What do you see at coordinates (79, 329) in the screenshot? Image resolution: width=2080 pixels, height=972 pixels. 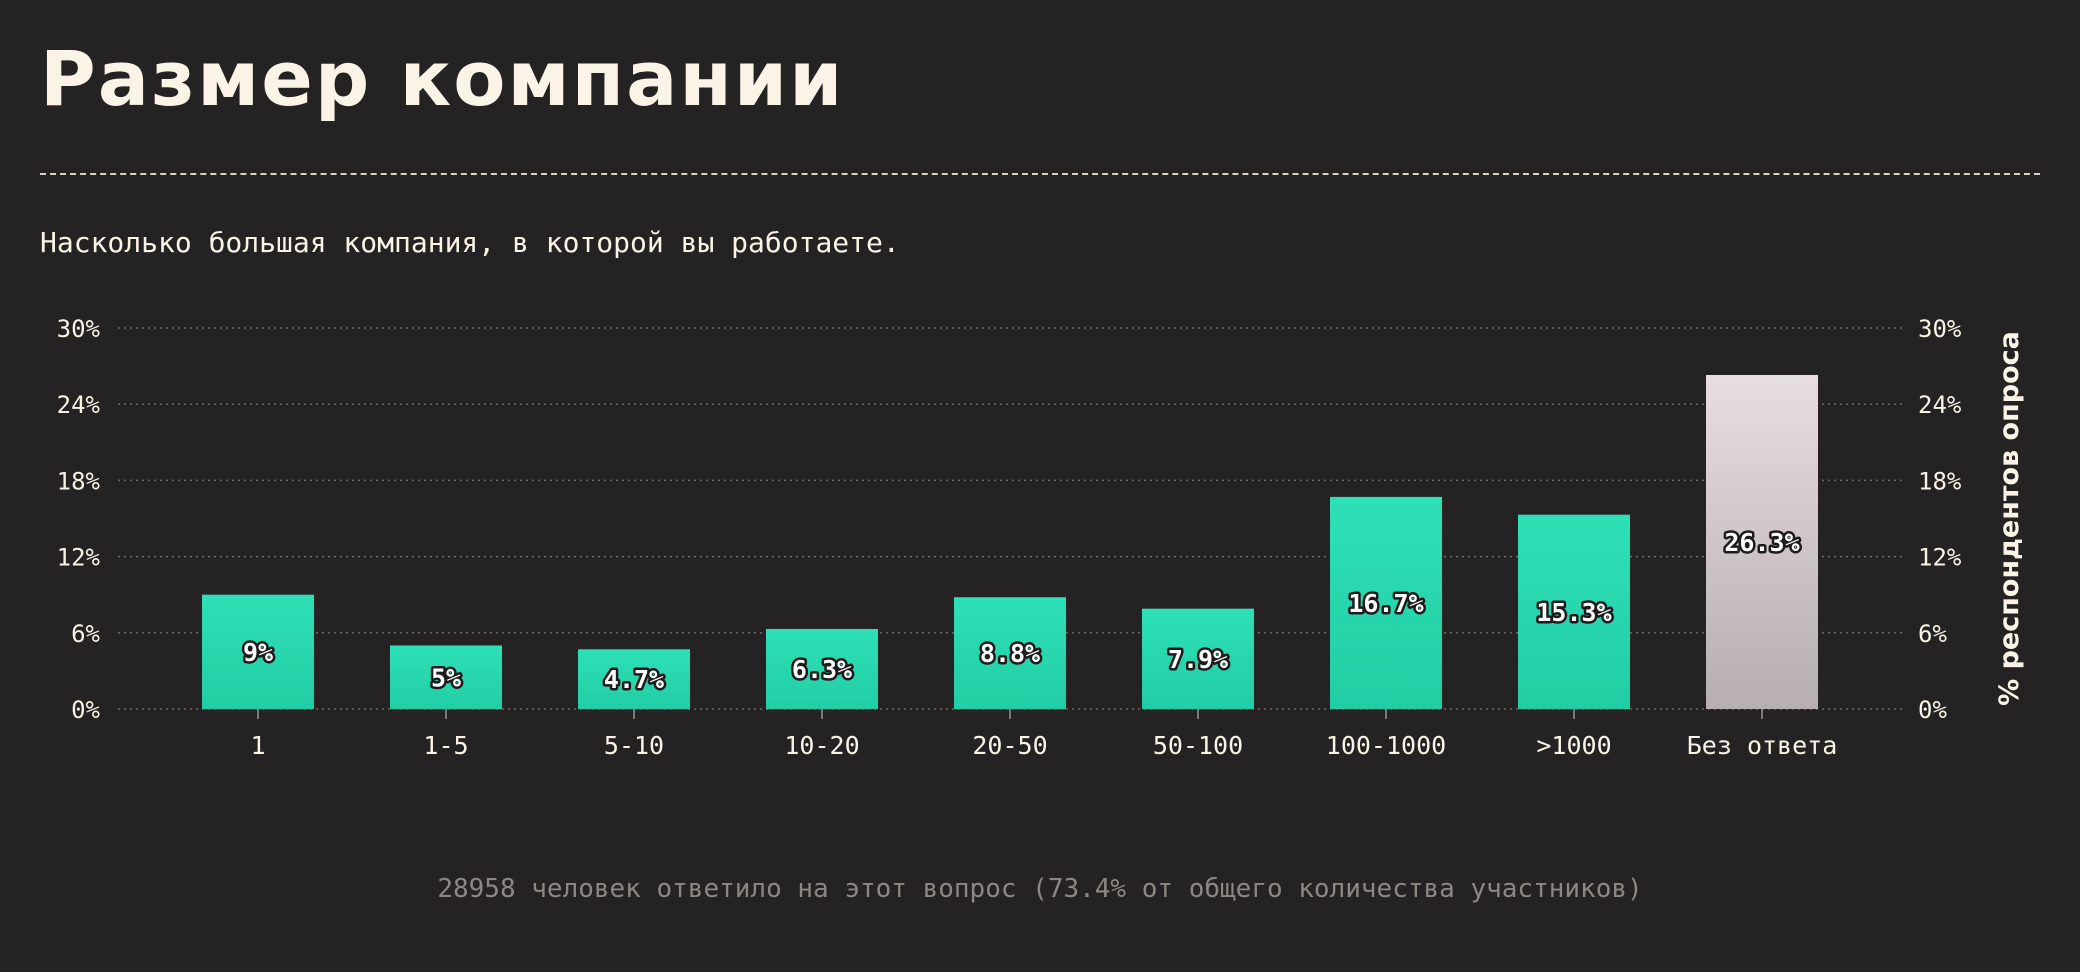 I see `y-tick-label-left: 30%` at bounding box center [79, 329].